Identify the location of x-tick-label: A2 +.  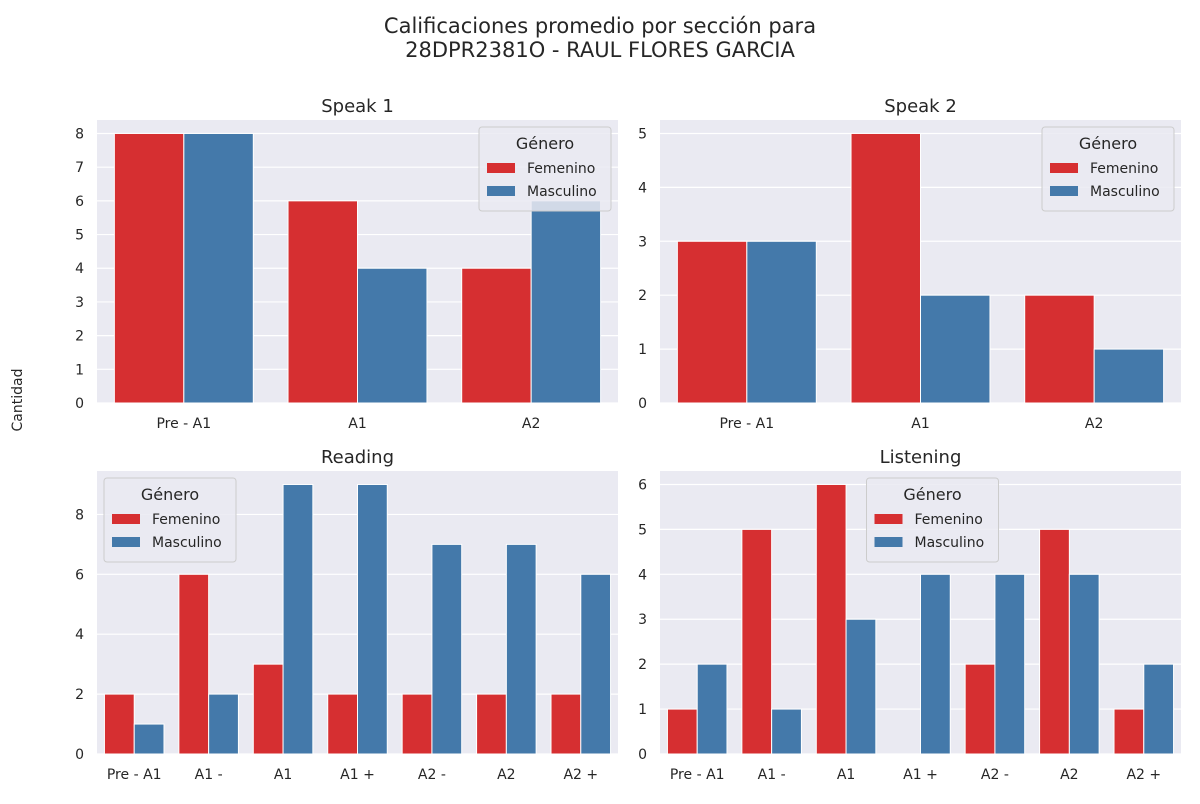
(1143, 775).